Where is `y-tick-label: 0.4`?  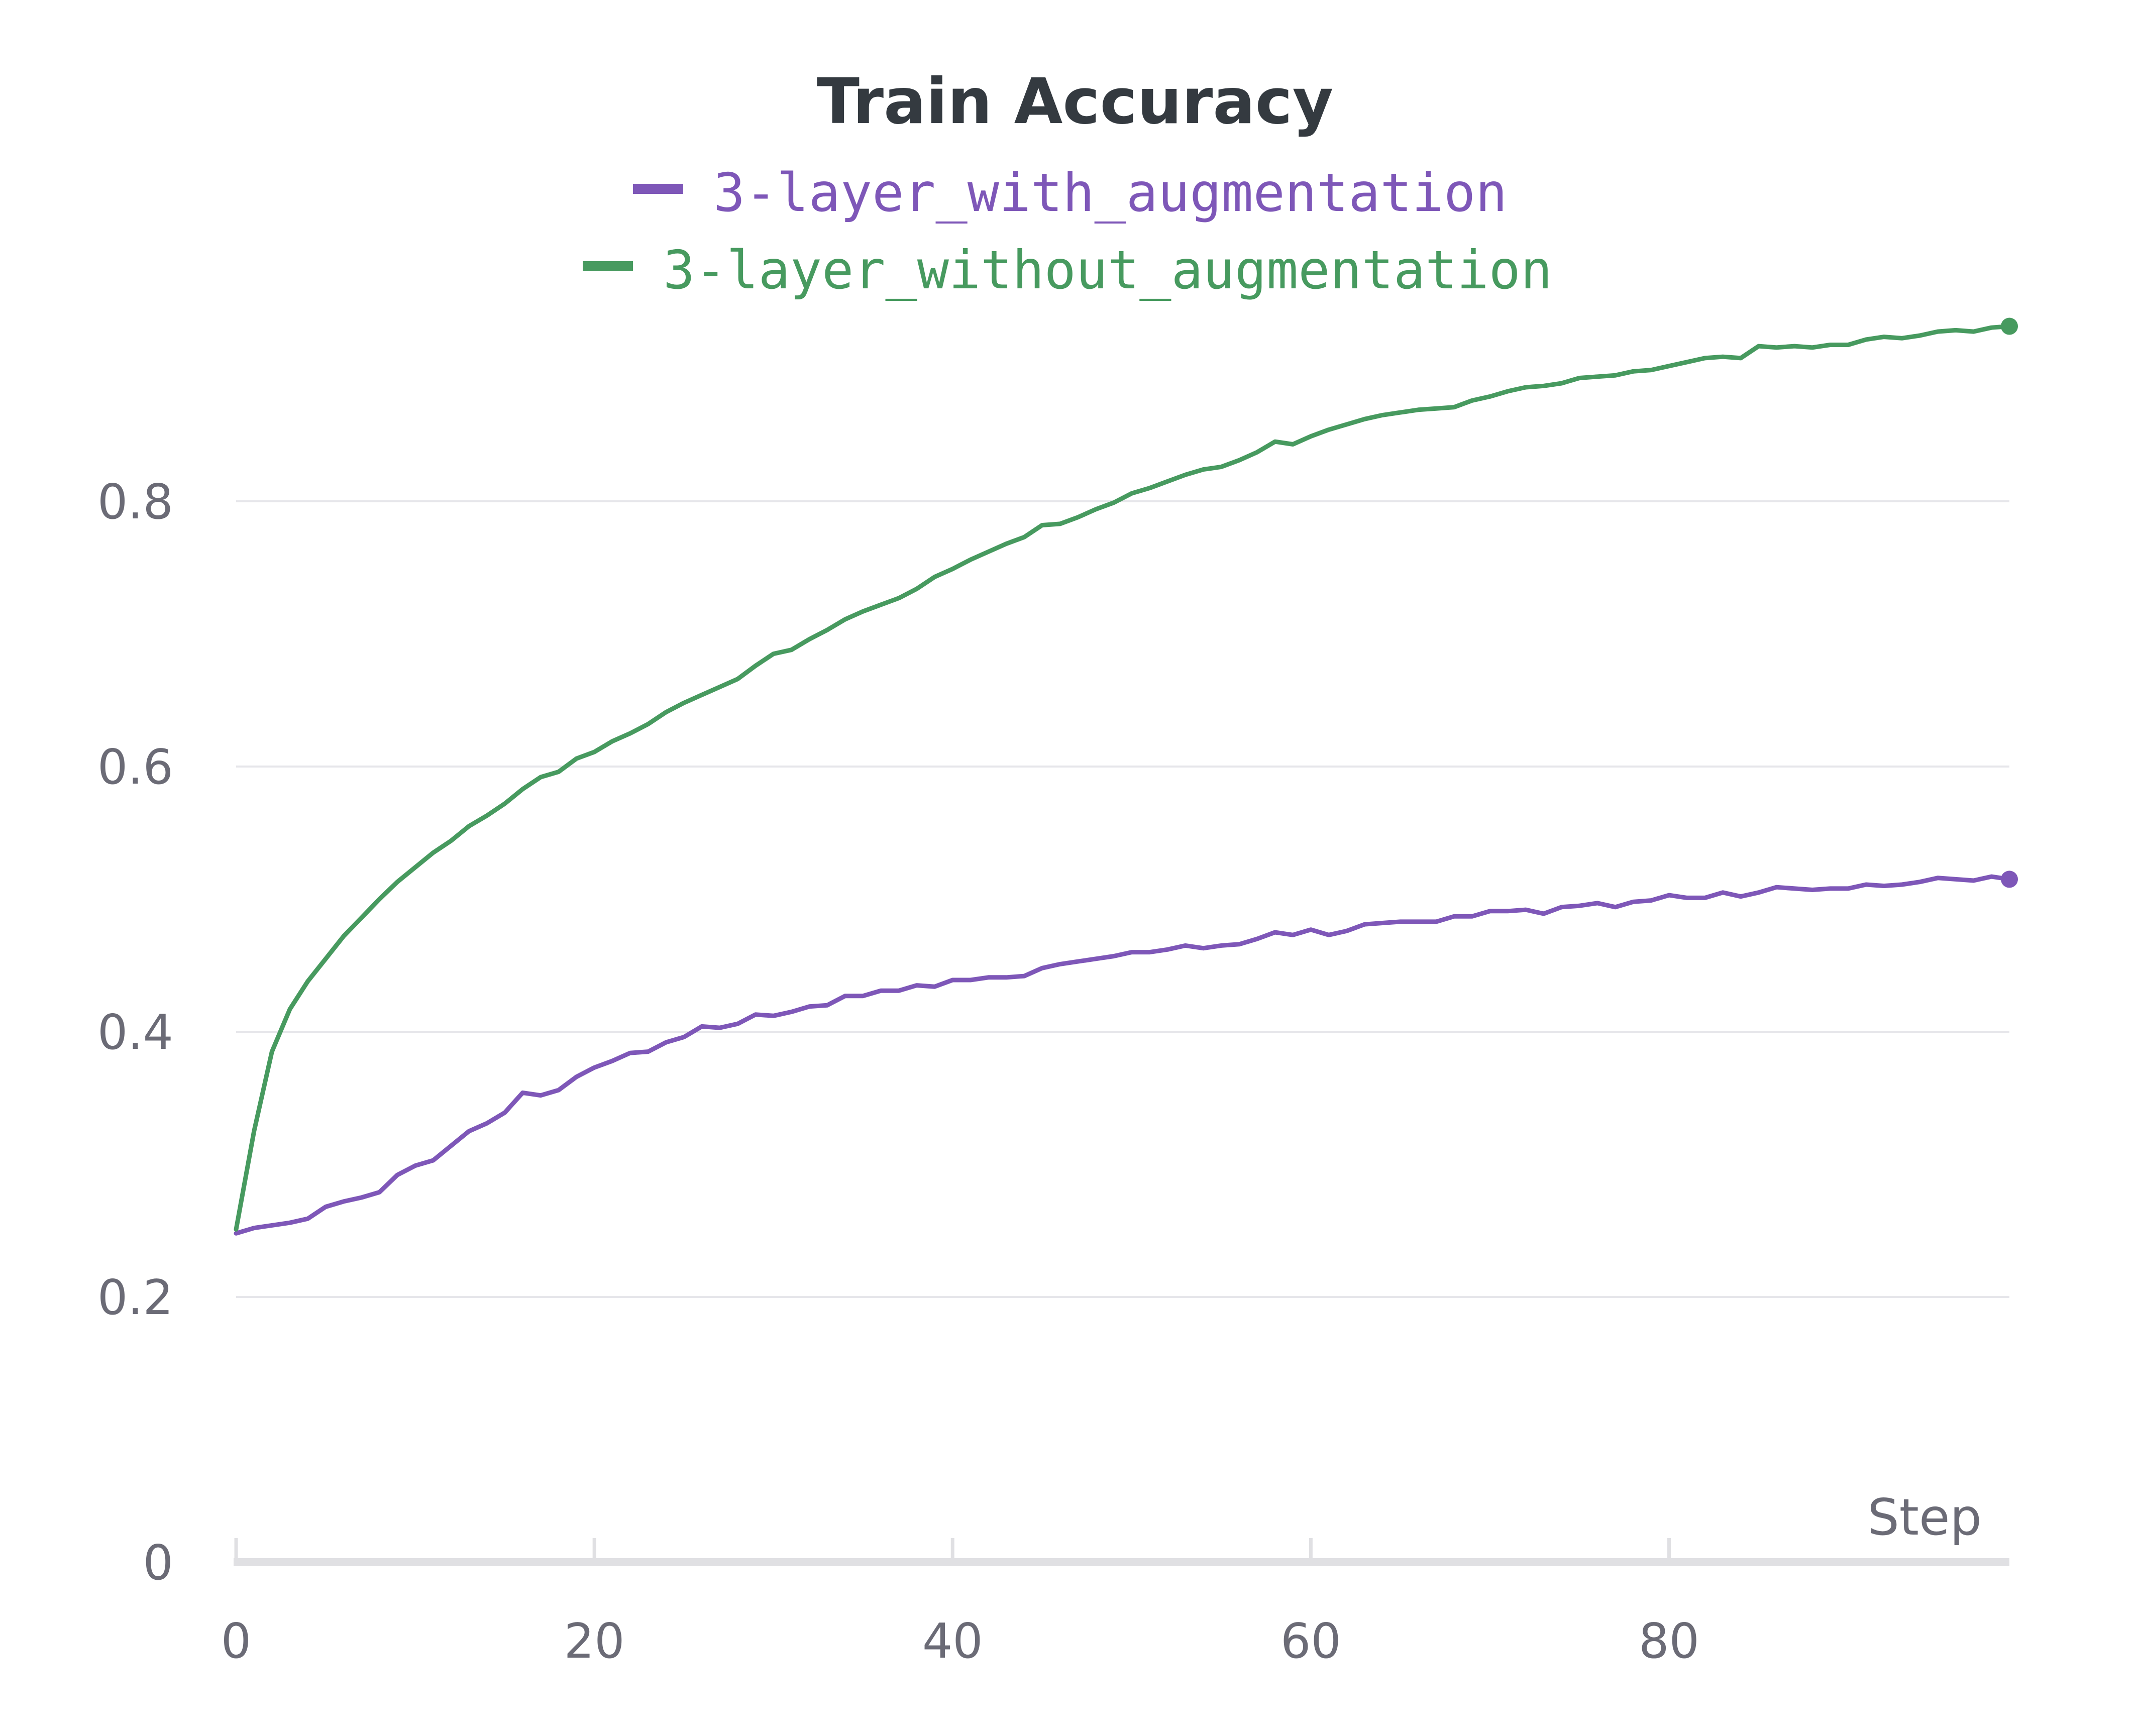
y-tick-label: 0.4 is located at coordinates (135, 1032).